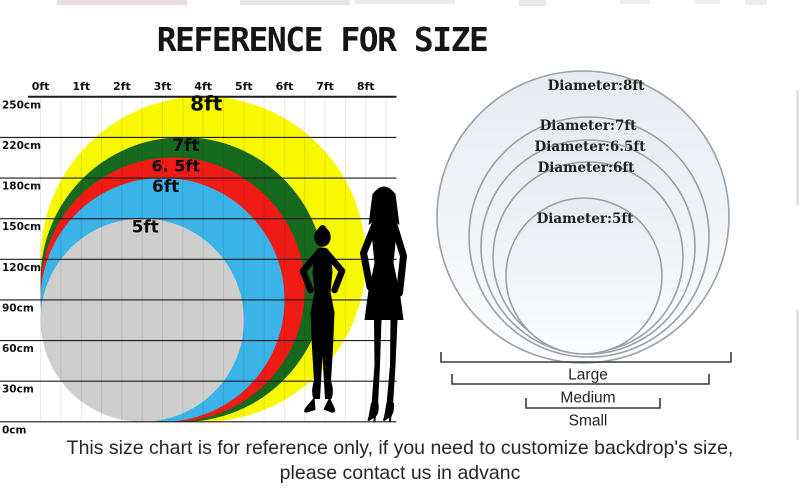  I want to click on diameter-label: Diameter:8ft, so click(597, 86).